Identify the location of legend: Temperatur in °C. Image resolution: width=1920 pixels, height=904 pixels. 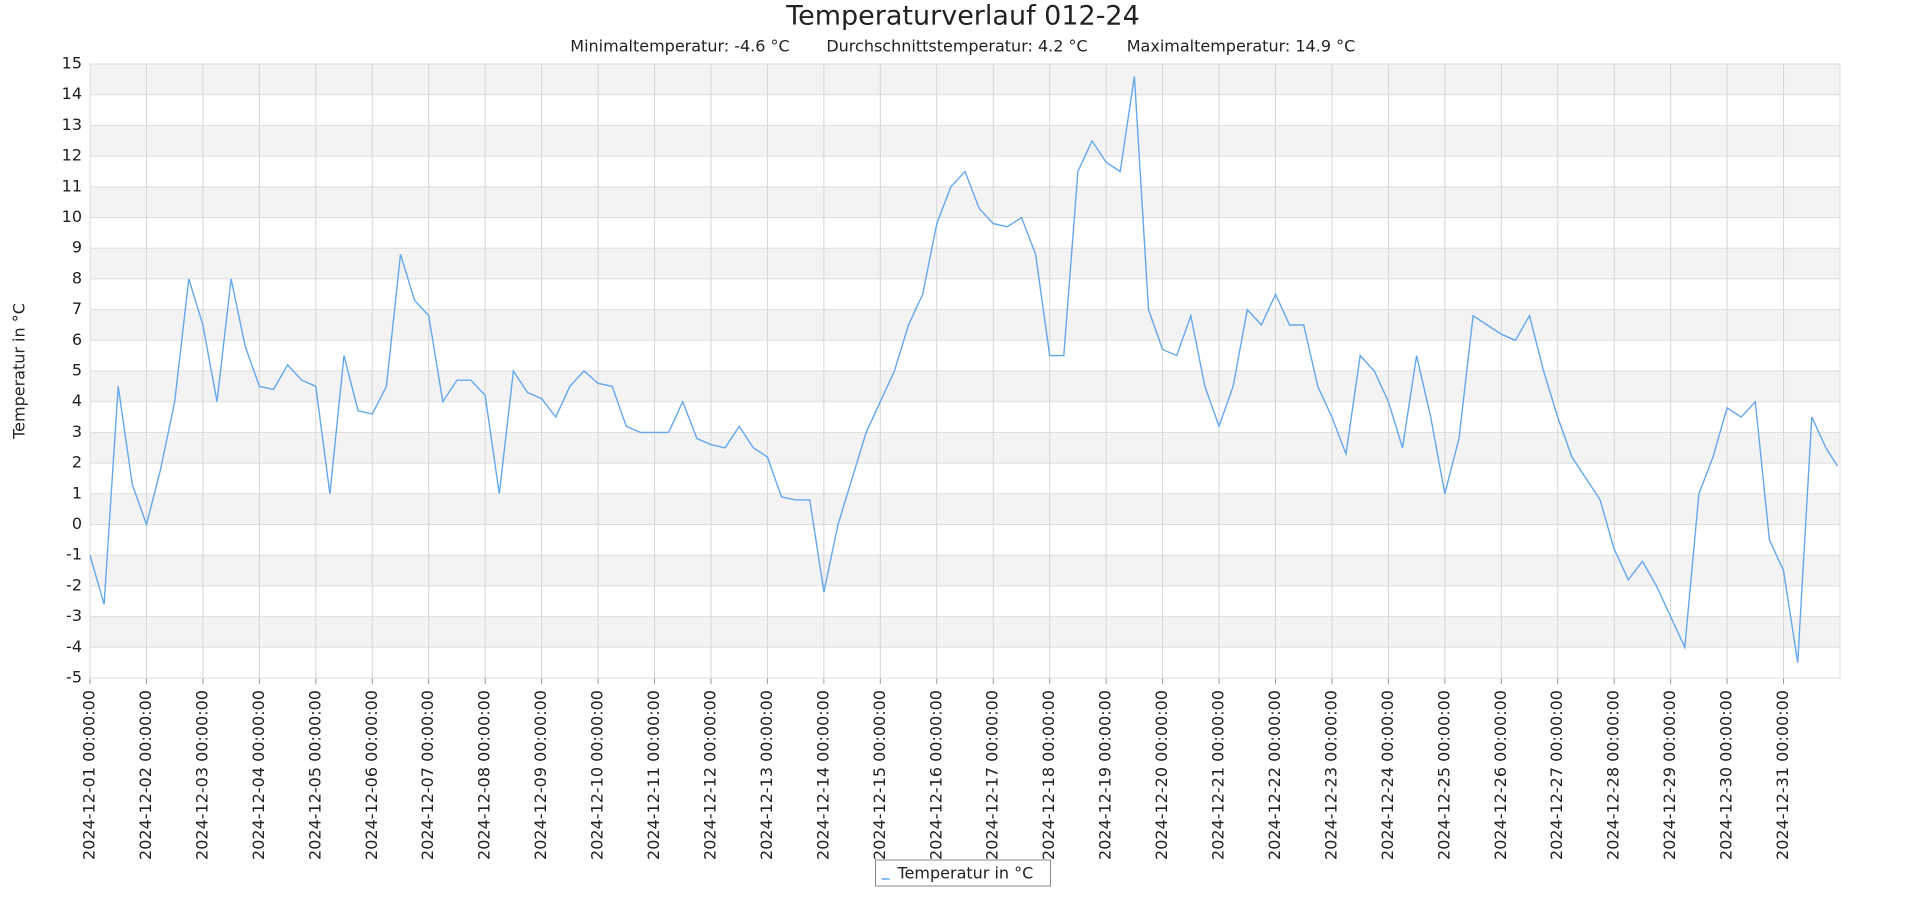
(963, 873).